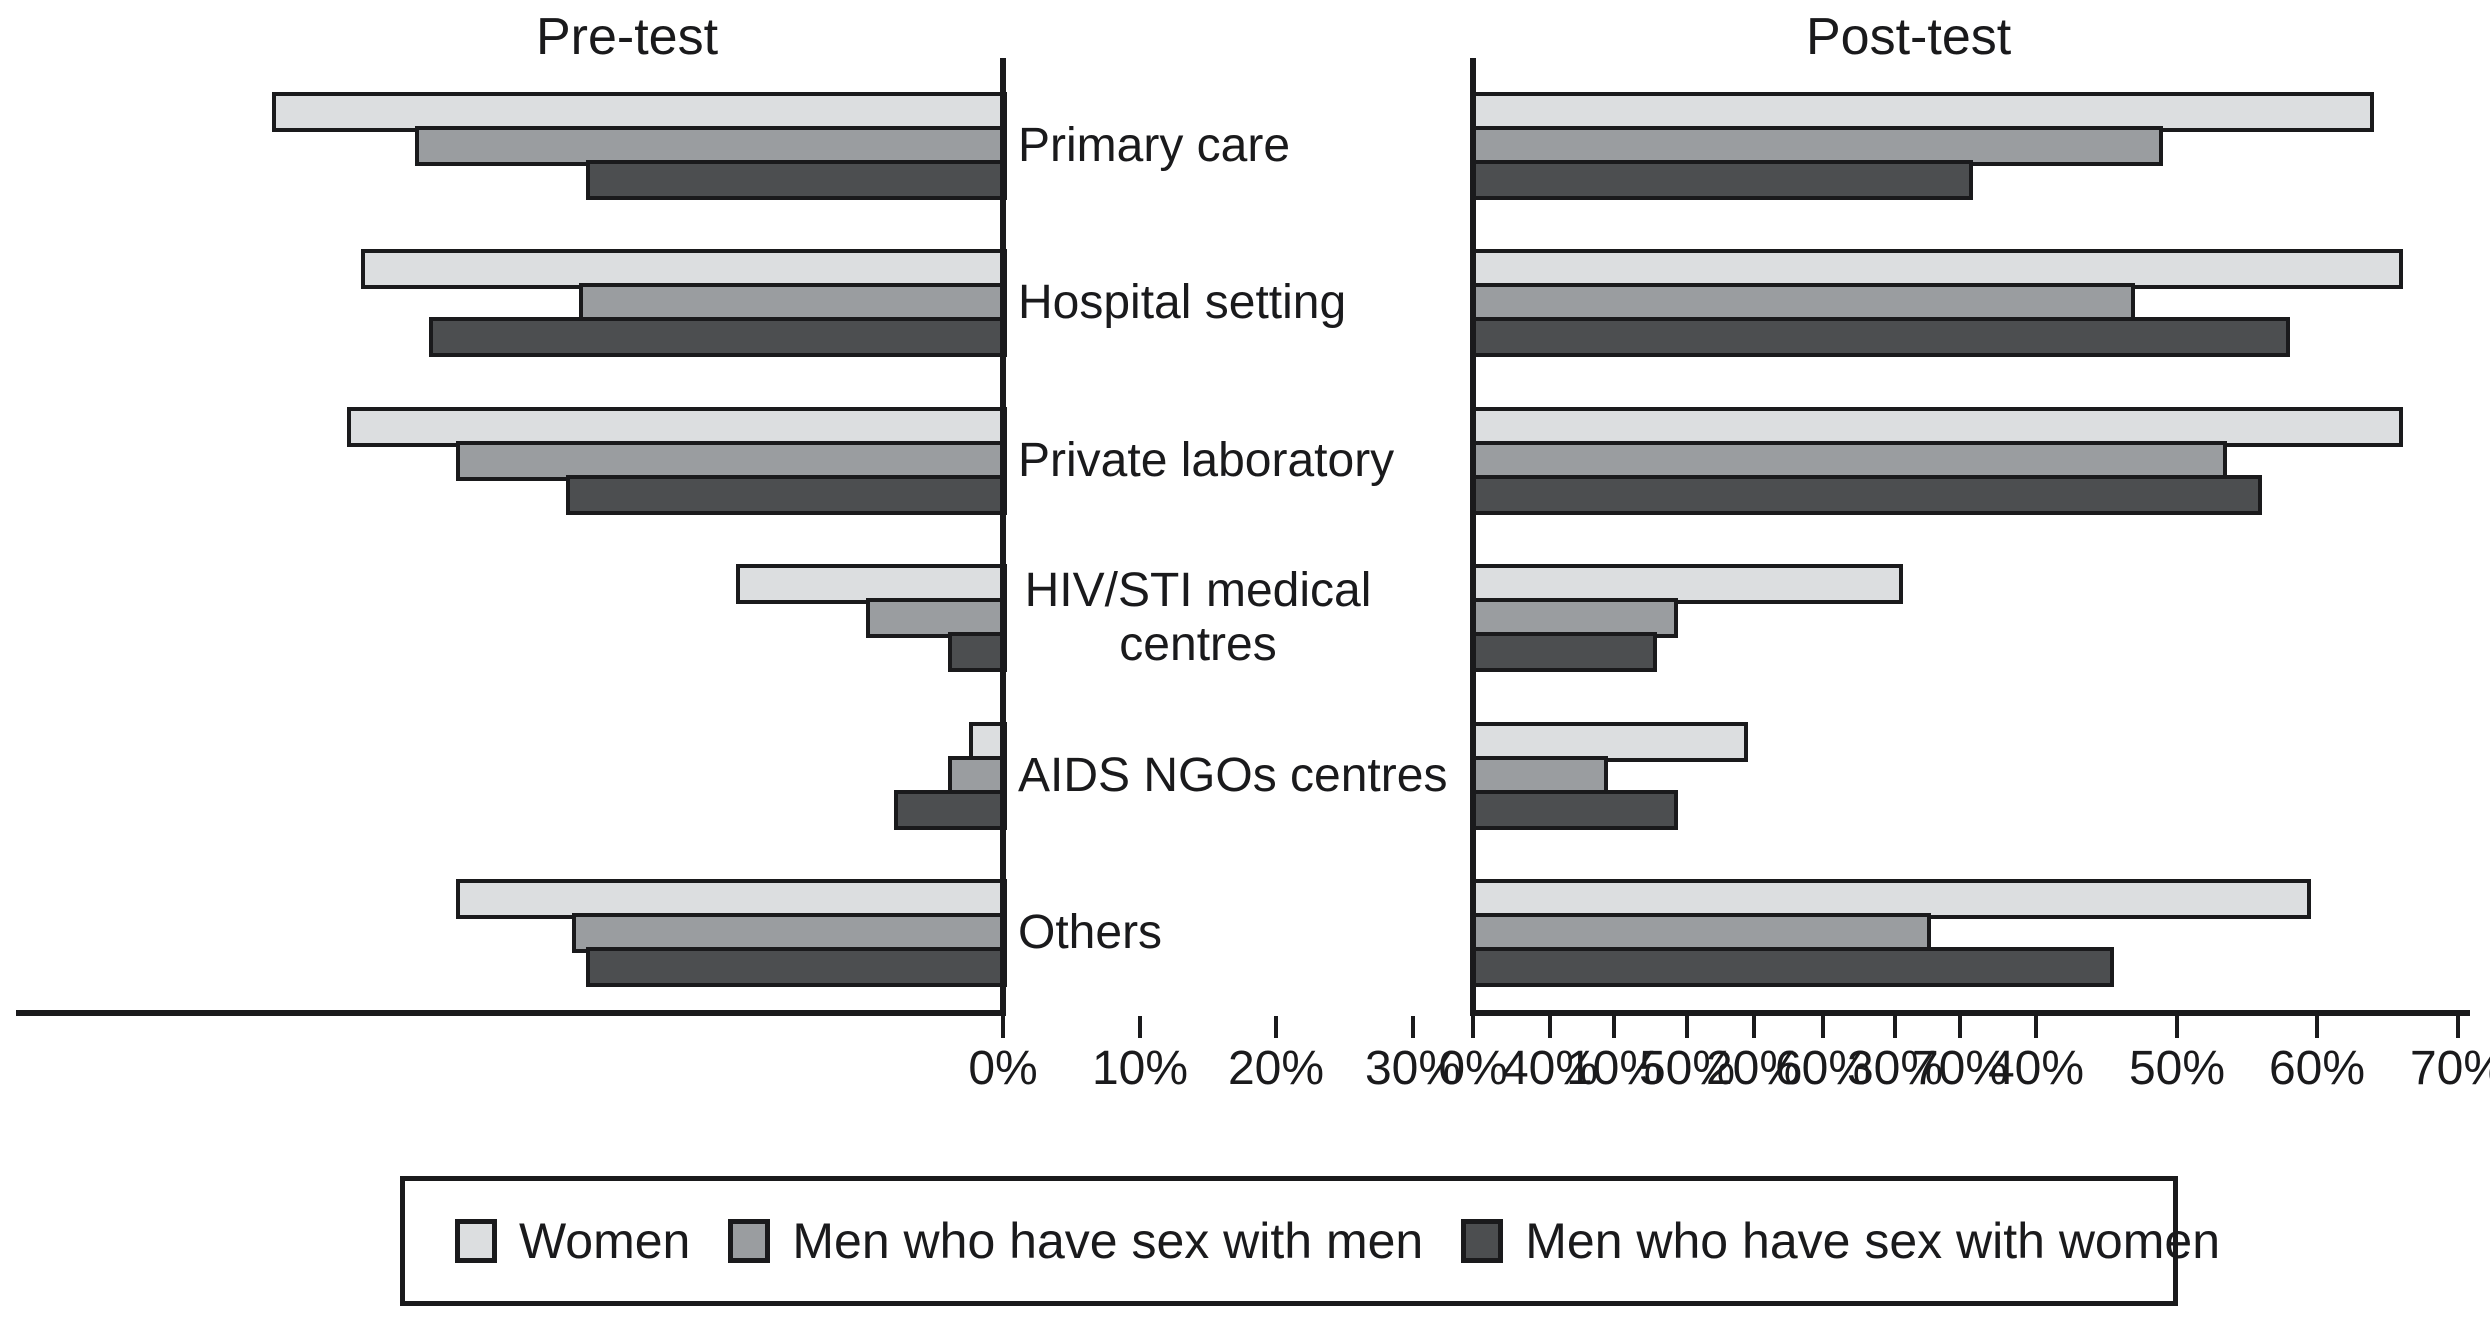 This screenshot has height=1319, width=2490. I want to click on legend-item-men-who-have-sex-with-men: Men who have sex with men, so click(1075, 1241).